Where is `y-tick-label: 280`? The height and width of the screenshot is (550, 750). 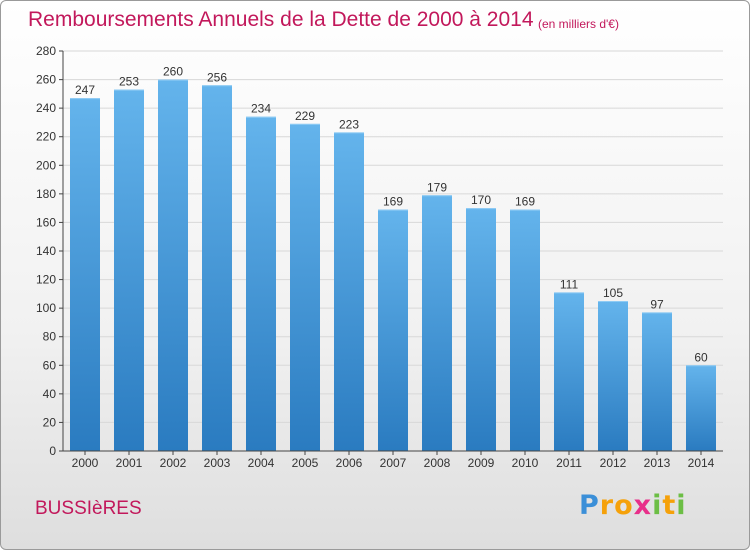
y-tick-label: 280 is located at coordinates (46, 51).